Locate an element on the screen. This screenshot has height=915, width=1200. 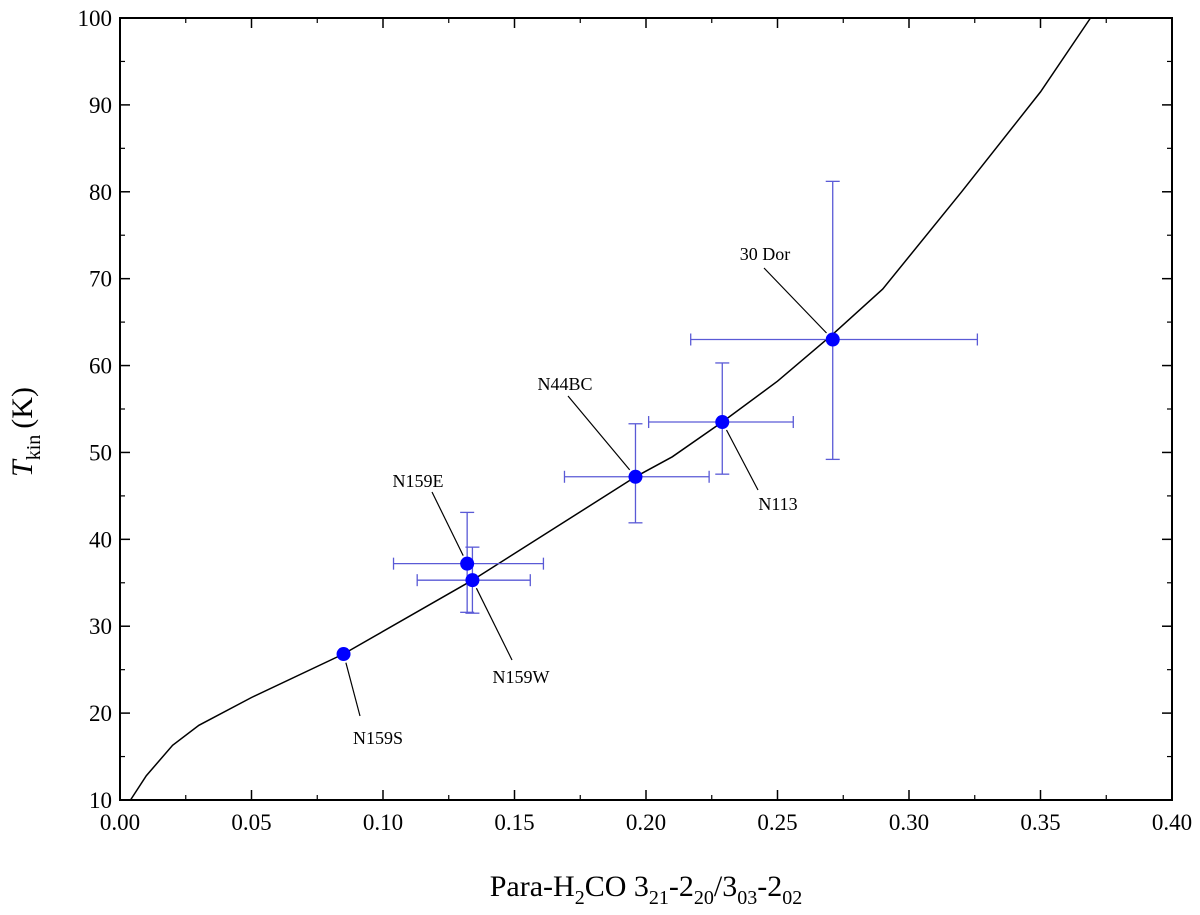
point-label: N159W is located at coordinates (521, 677).